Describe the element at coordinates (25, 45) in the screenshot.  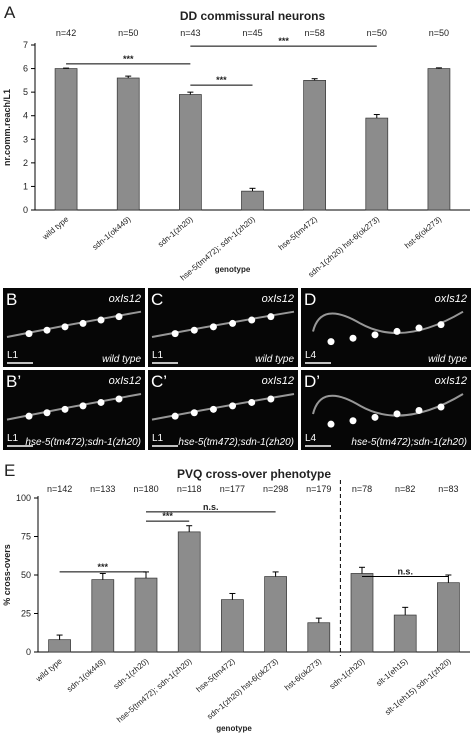
I see `y-tick-label: 7` at that location.